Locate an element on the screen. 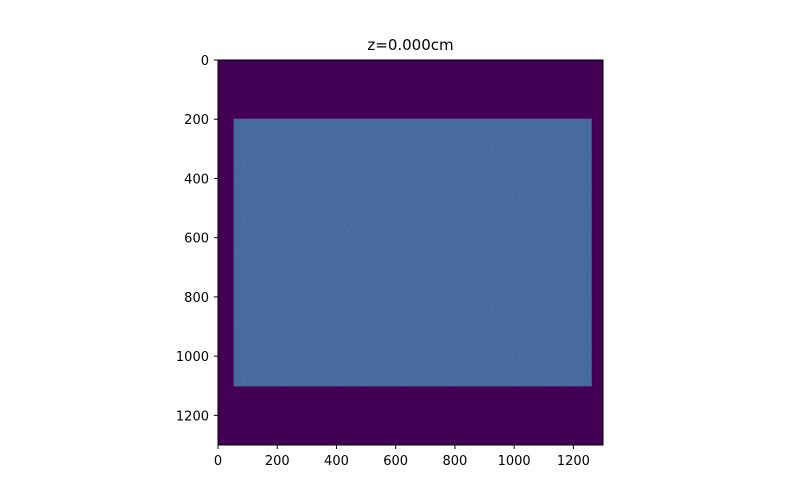 This screenshot has height=500, width=800. x-tick-label: 1200 is located at coordinates (573, 461).